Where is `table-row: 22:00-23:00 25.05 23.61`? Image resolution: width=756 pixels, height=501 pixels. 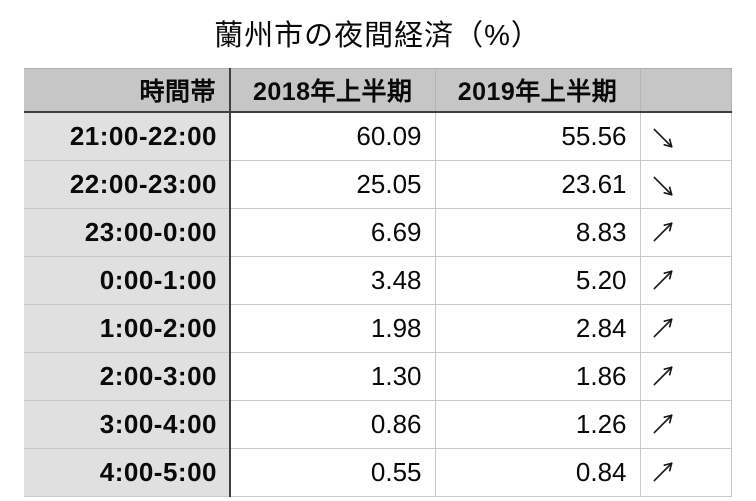 table-row: 22:00-23:00 25.05 23.61 is located at coordinates (378, 184).